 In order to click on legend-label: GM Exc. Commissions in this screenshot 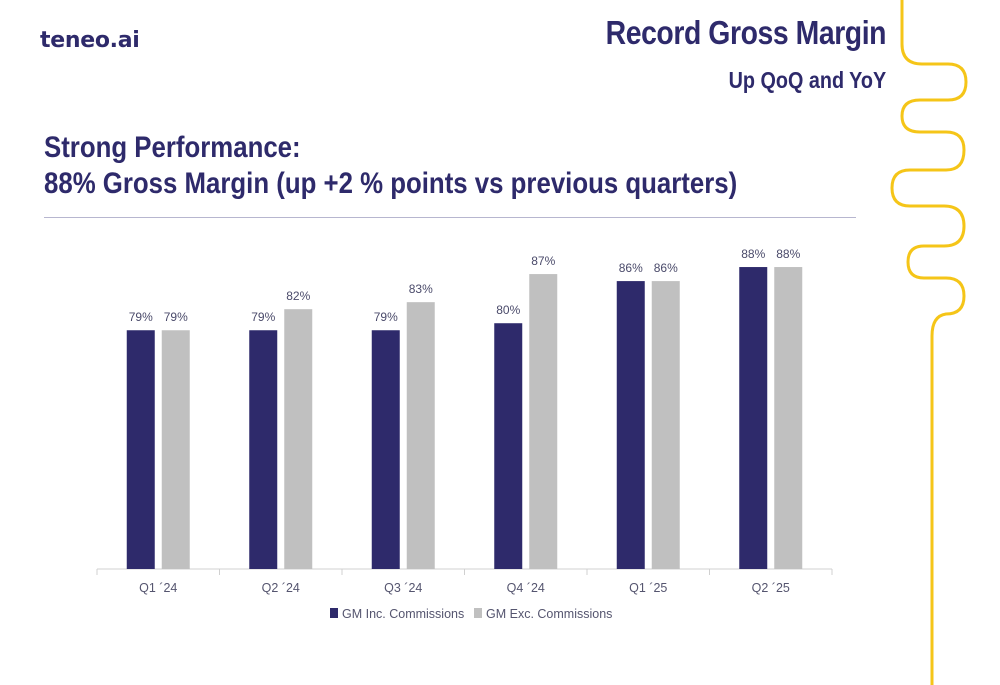, I will do `click(549, 614)`.